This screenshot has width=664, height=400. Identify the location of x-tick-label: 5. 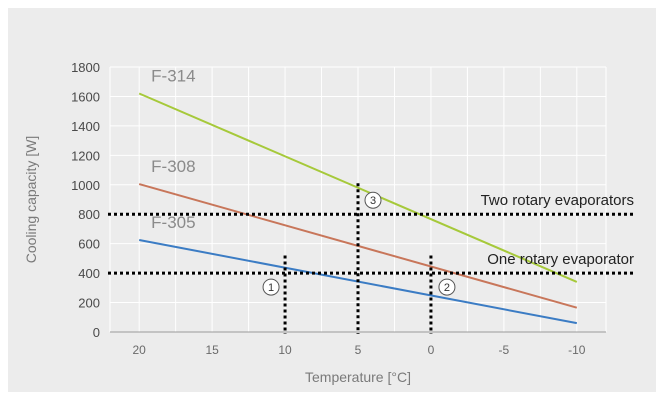
(358, 350).